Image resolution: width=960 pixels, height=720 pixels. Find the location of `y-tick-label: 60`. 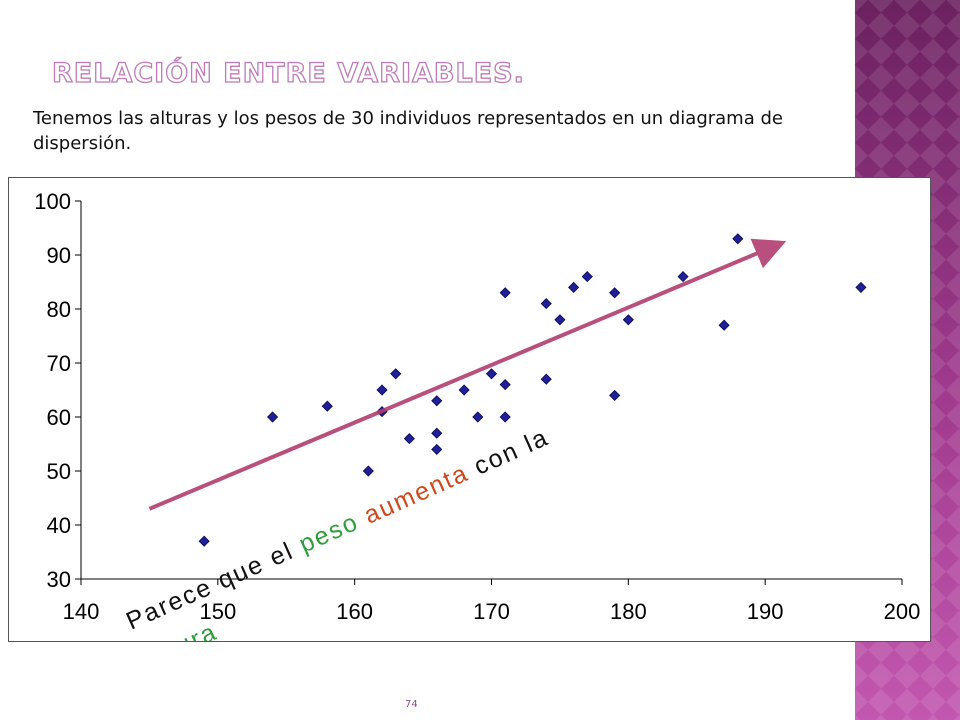

y-tick-label: 60 is located at coordinates (59, 417).